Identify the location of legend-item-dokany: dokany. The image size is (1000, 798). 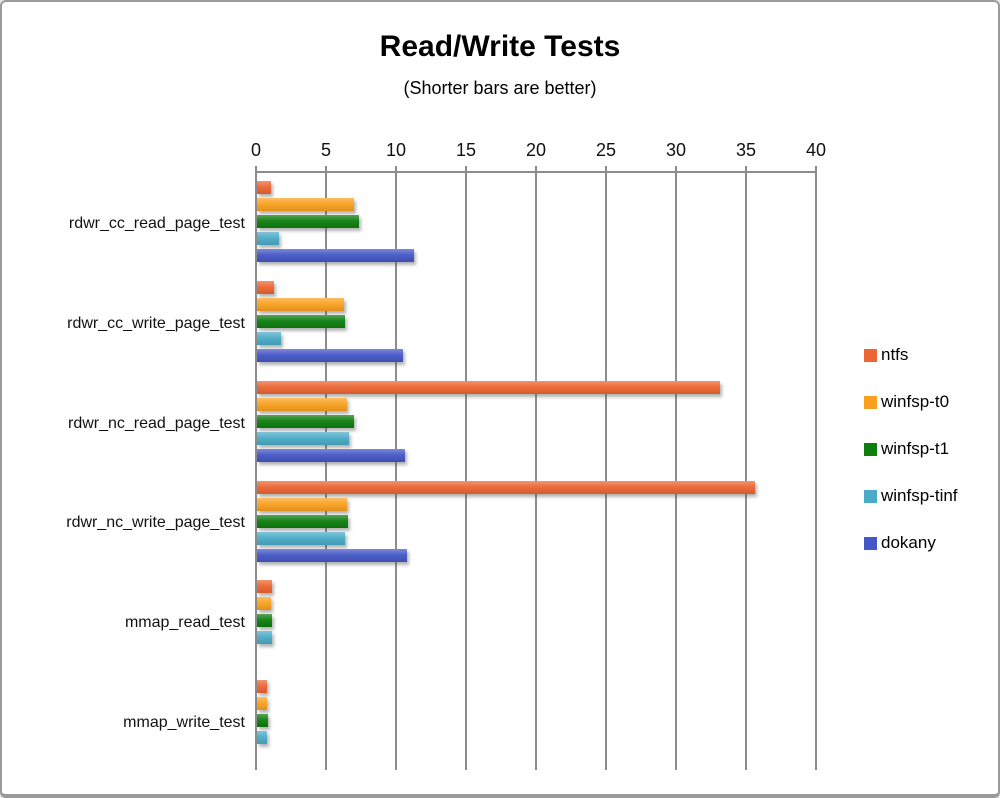
(911, 543).